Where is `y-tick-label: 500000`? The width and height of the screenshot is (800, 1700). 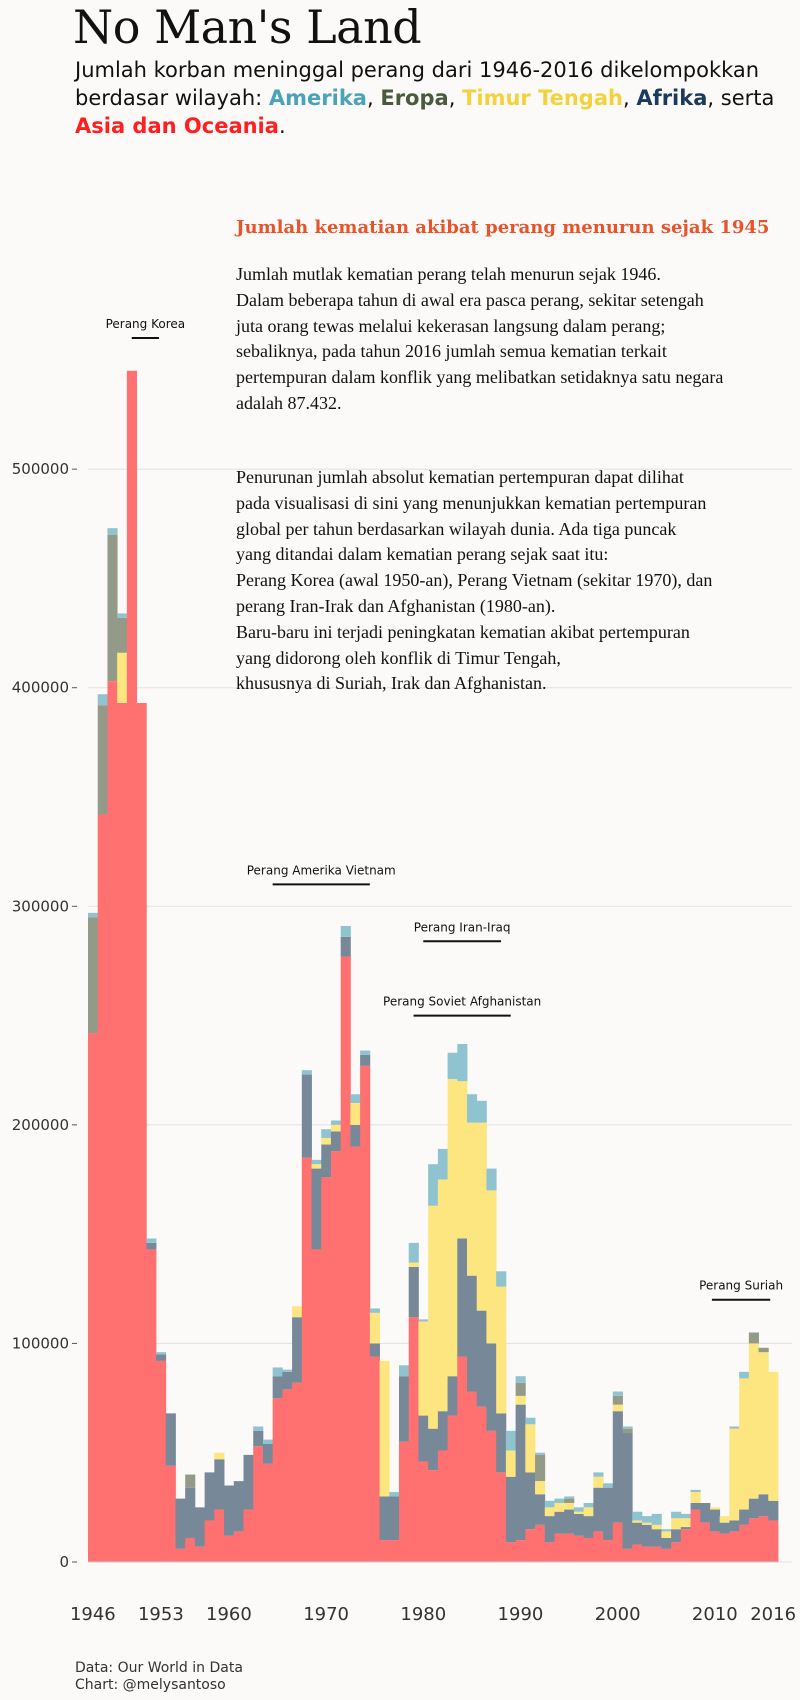
y-tick-label: 500000 is located at coordinates (40, 469).